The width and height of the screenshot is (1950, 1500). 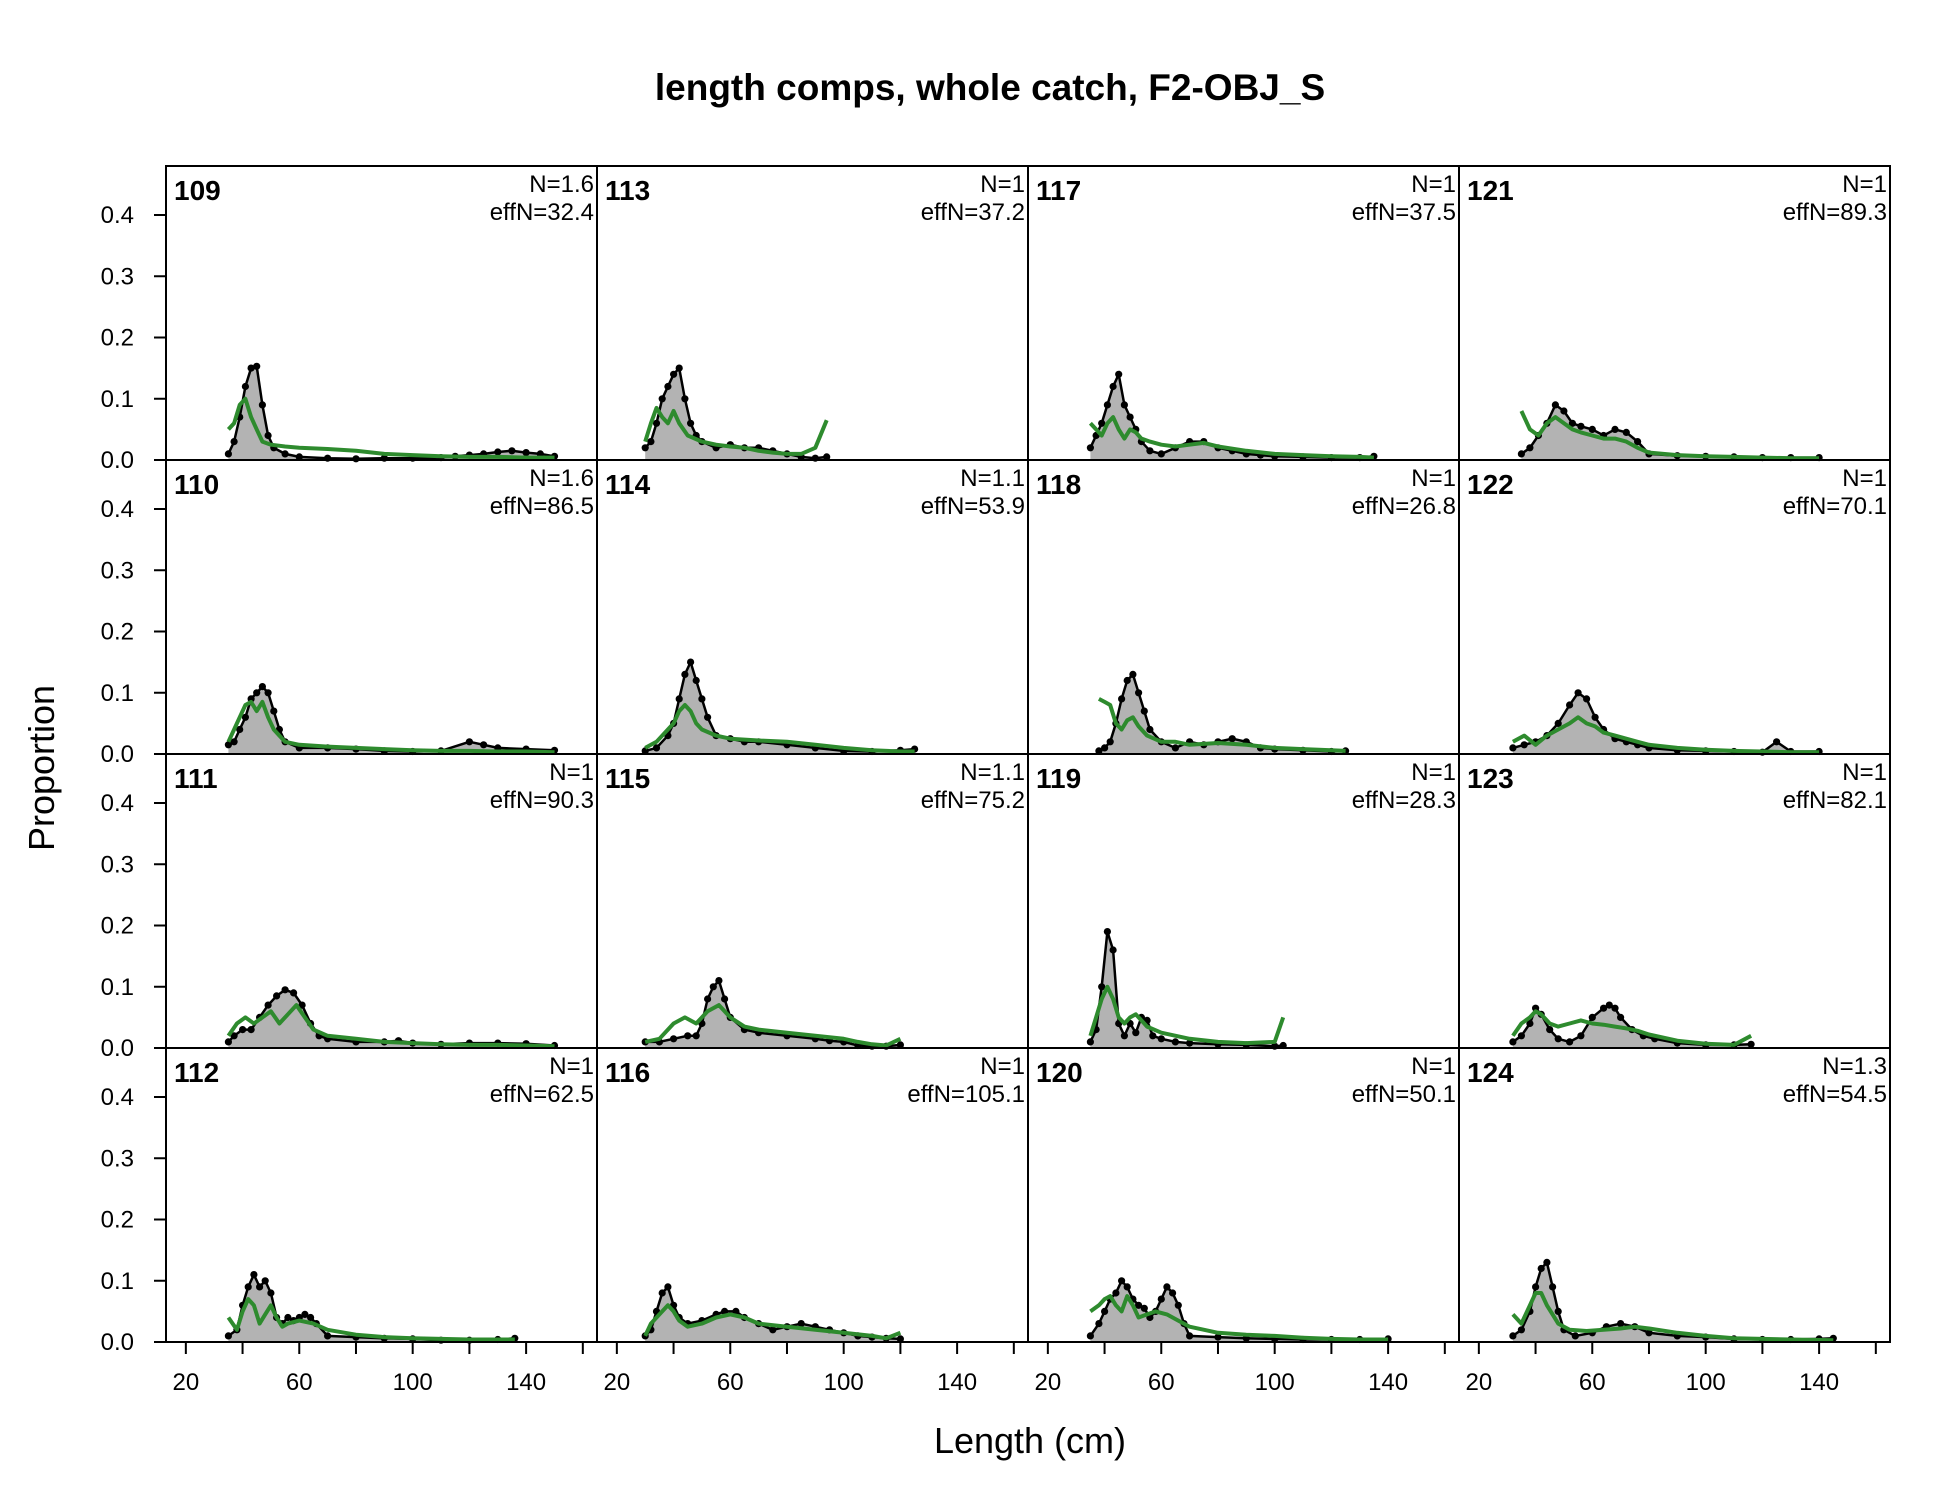 What do you see at coordinates (1490, 484) in the screenshot?
I see `panel-label: 122` at bounding box center [1490, 484].